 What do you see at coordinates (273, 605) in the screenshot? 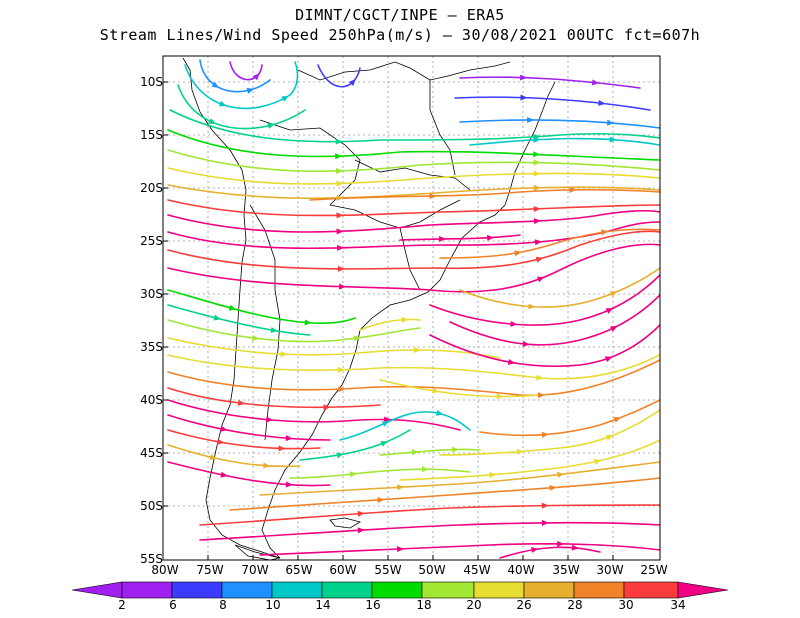
I see `colorbar-label: 10` at bounding box center [273, 605].